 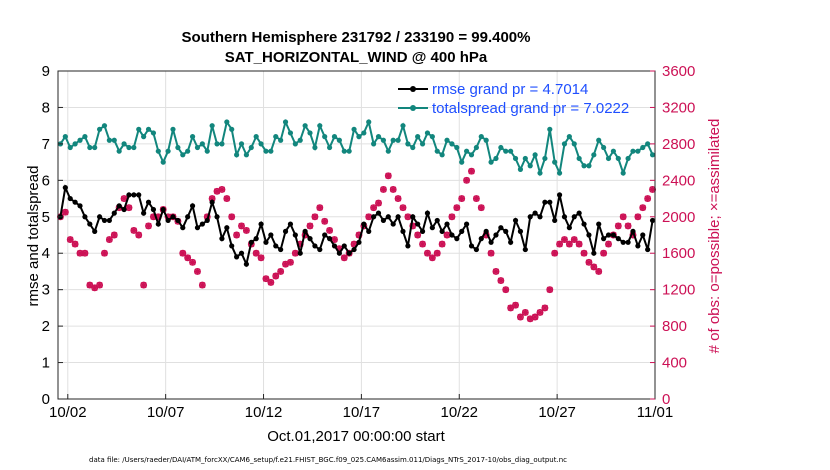 What do you see at coordinates (459, 412) in the screenshot?
I see `x-tick-label: 10/22` at bounding box center [459, 412].